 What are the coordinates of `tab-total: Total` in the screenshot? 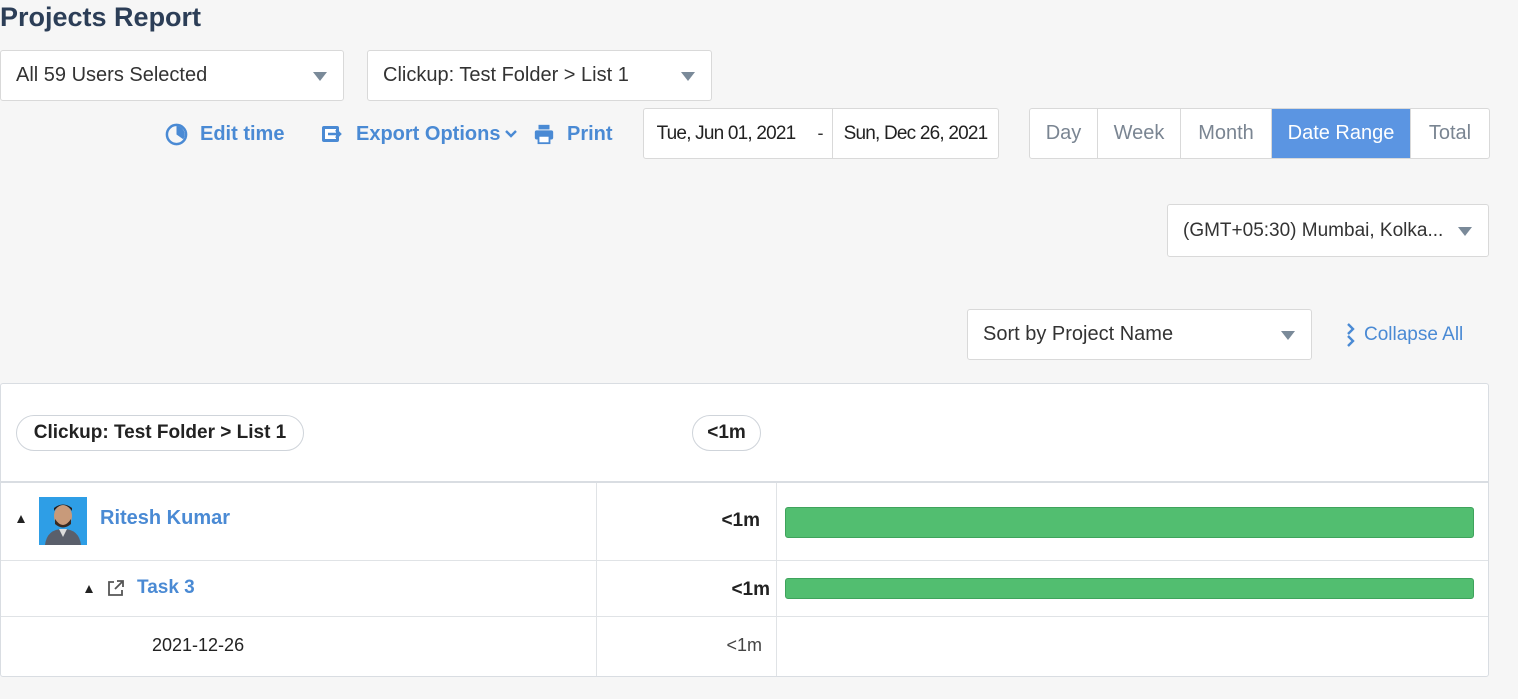 It's located at (1450, 133).